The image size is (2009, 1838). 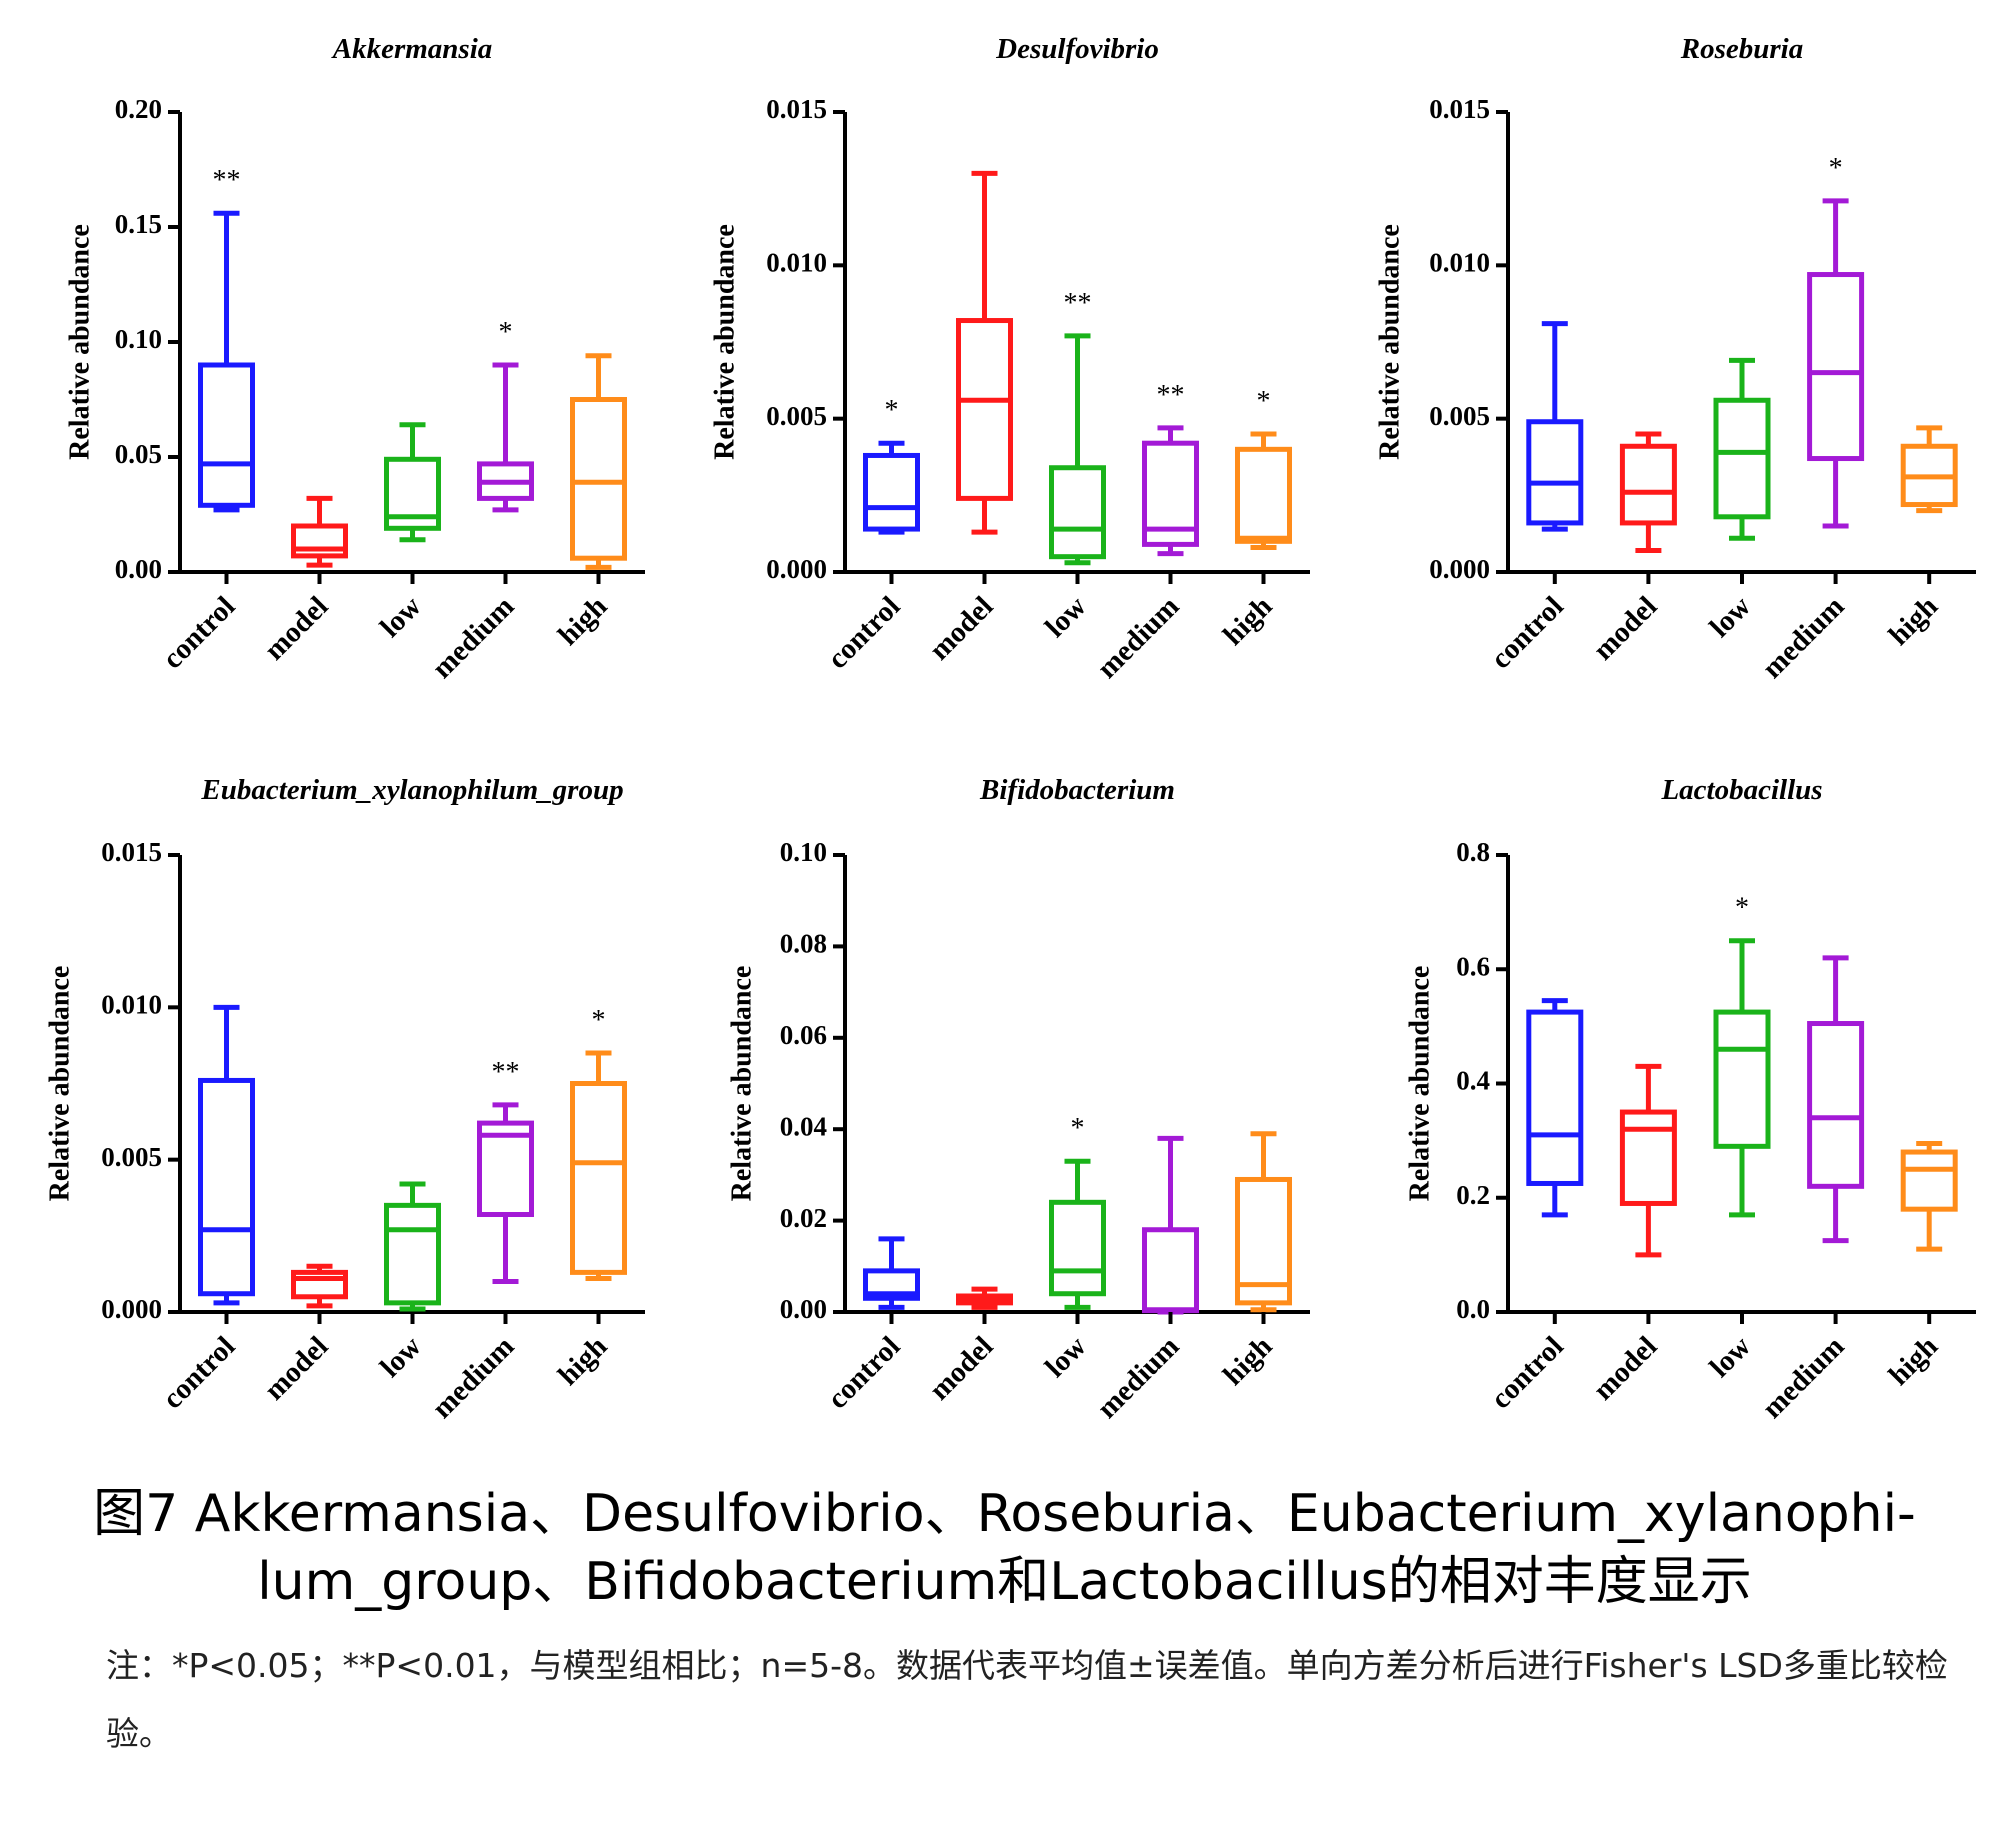 What do you see at coordinates (411, 790) in the screenshot?
I see `chart-title: Eubacterium_xylanophilum_group` at bounding box center [411, 790].